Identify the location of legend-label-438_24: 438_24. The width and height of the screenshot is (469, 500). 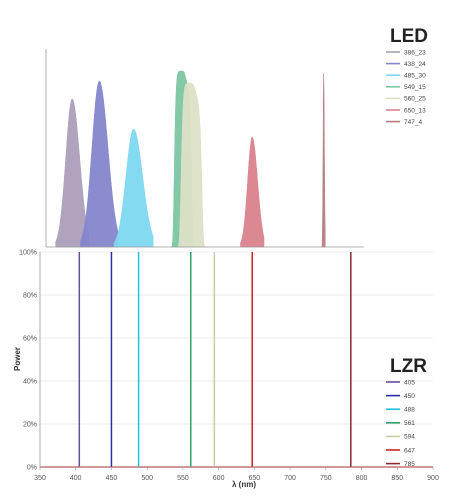
(415, 64).